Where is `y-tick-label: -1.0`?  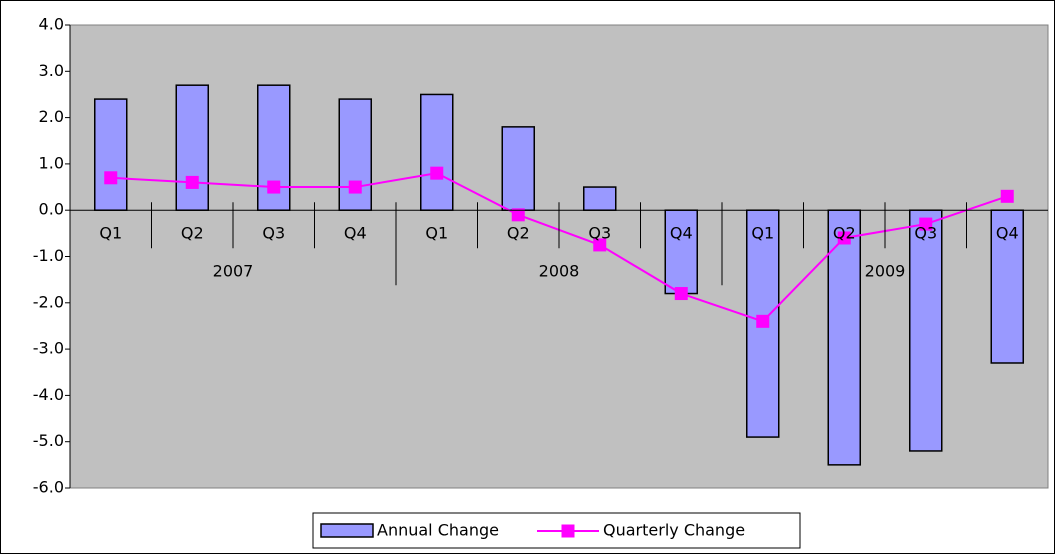
y-tick-label: -1.0 is located at coordinates (48, 255).